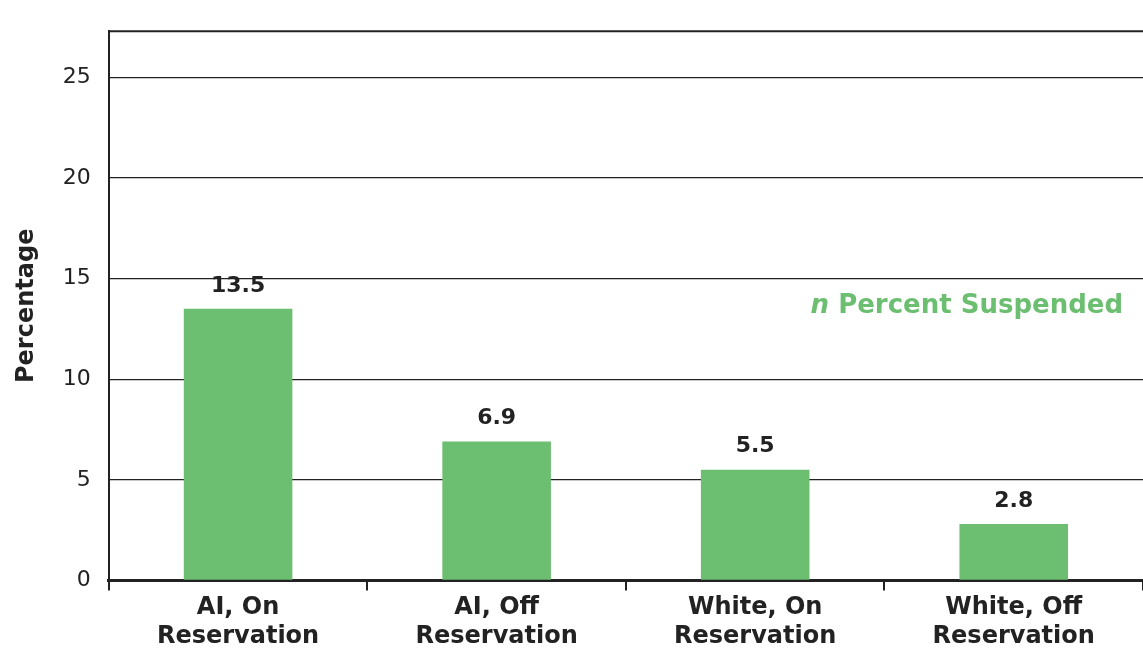  Describe the element at coordinates (76, 277) in the screenshot. I see `y-tick-label: 15` at that location.